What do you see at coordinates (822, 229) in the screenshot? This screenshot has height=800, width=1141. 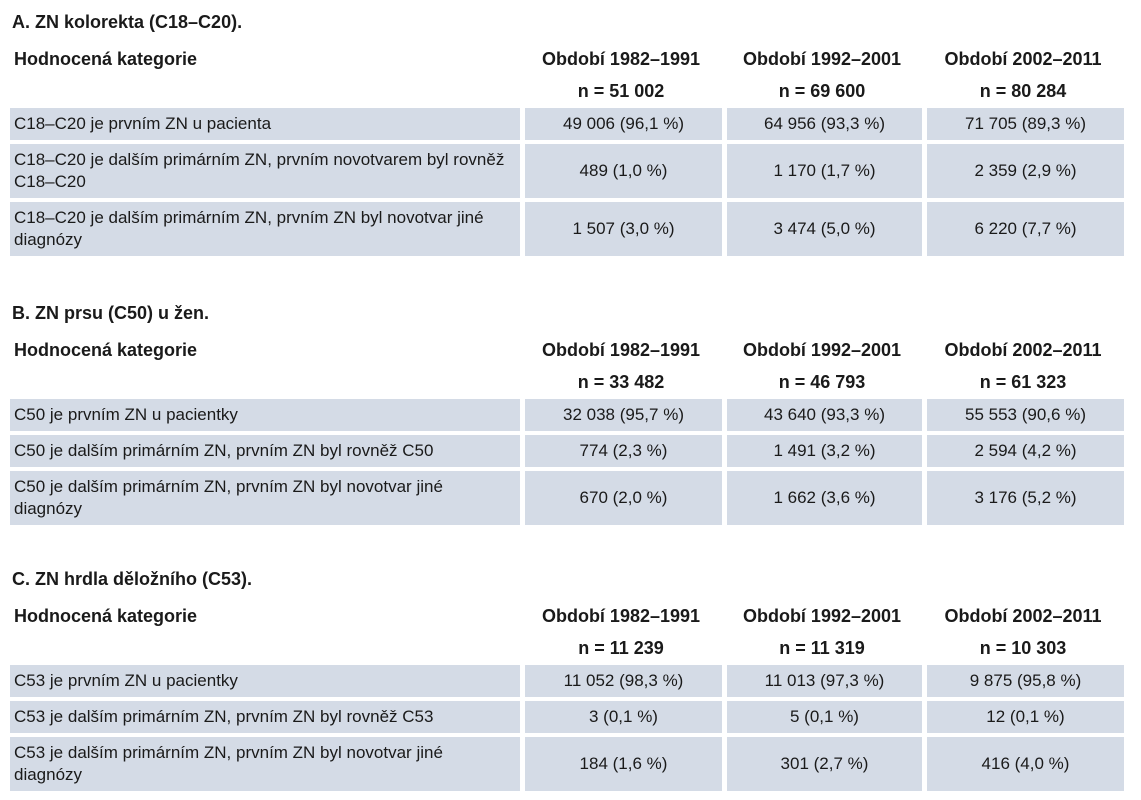 I see `cell-value: 3 474 (5,0 %)` at bounding box center [822, 229].